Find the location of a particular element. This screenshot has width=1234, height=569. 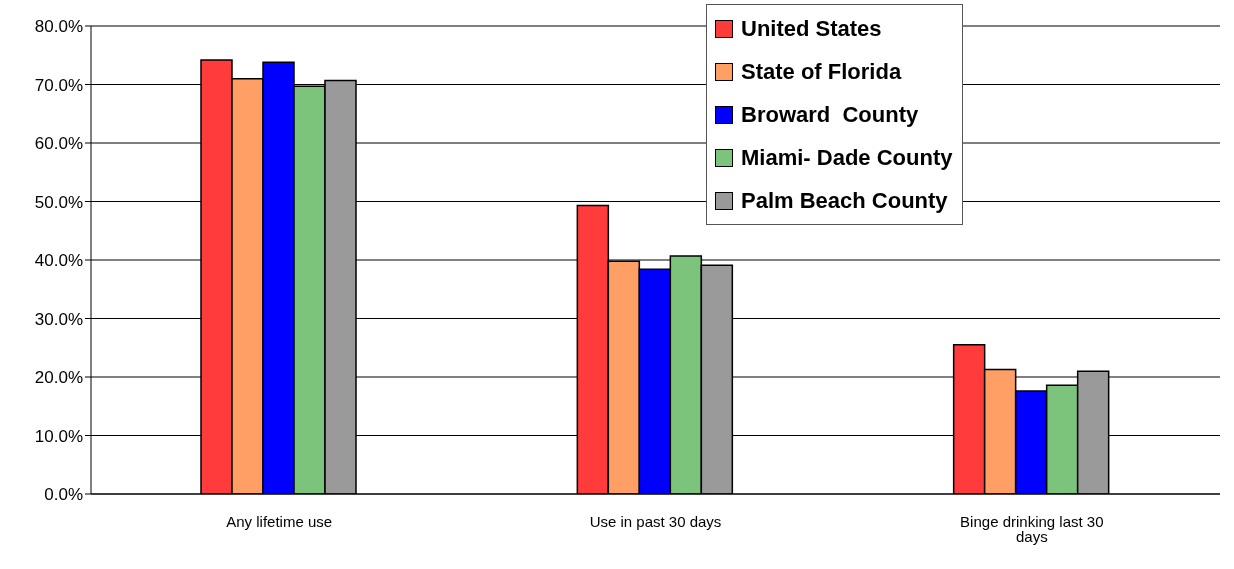

x-tick-label: Use in past 30 days is located at coordinates (655, 521).